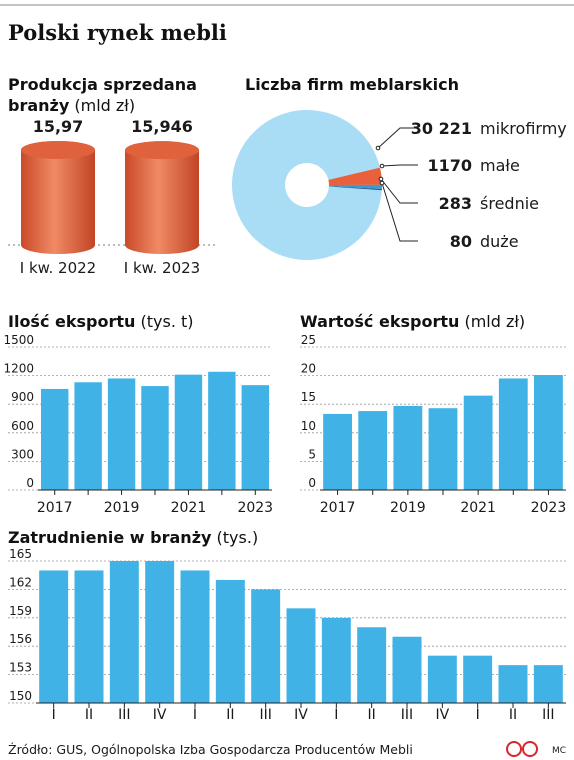 The image size is (574, 760). What do you see at coordinates (500, 165) in the screenshot?
I see `legend-label: małe` at bounding box center [500, 165].